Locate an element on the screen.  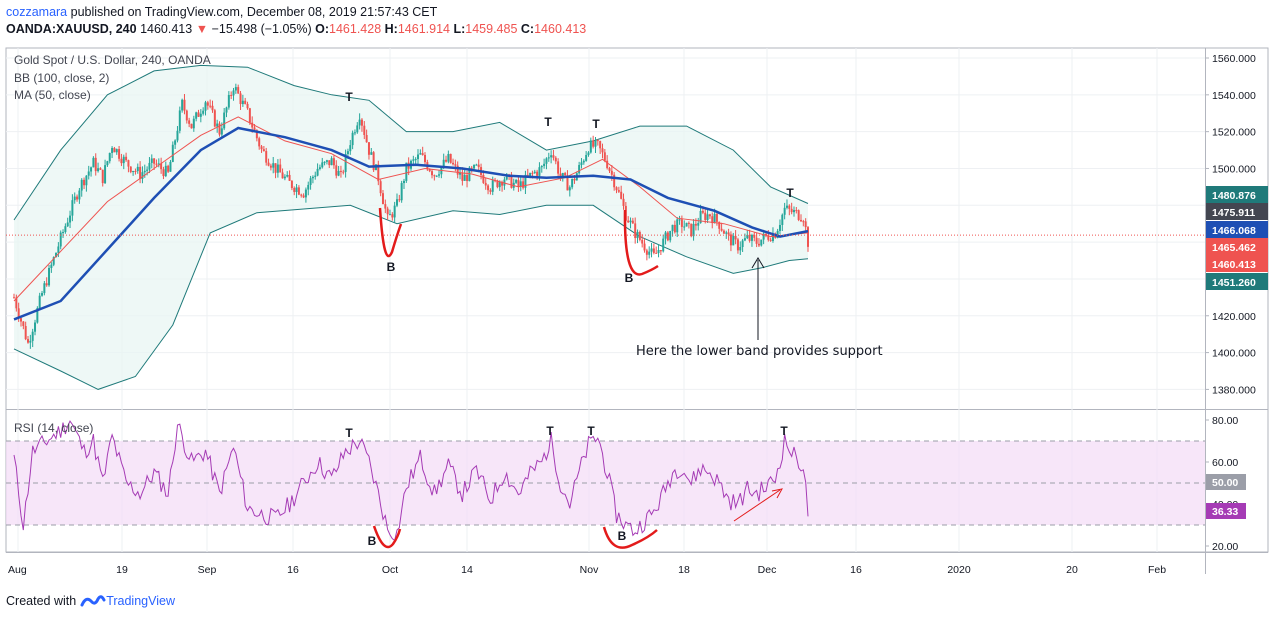
author-link: cozzamara is located at coordinates (37, 12).